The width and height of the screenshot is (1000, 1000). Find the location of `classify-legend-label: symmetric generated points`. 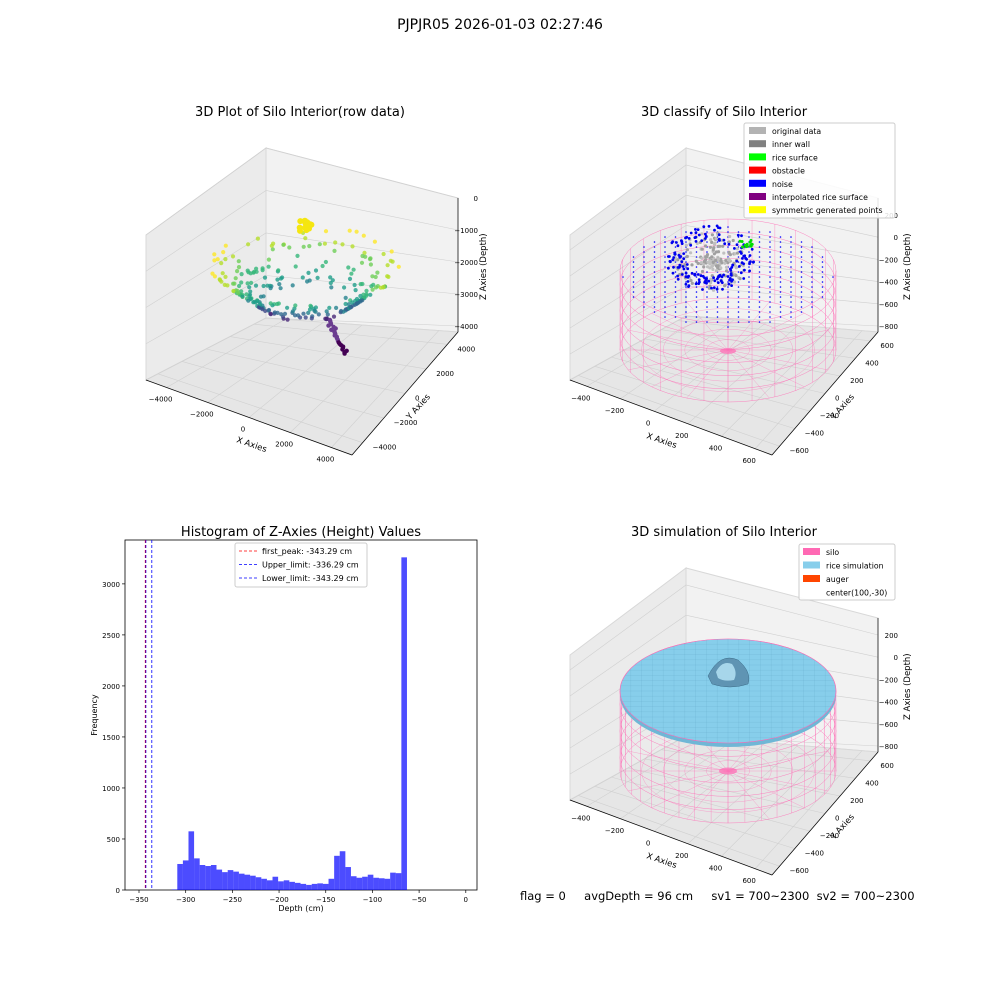

classify-legend-label: symmetric generated points is located at coordinates (827, 210).